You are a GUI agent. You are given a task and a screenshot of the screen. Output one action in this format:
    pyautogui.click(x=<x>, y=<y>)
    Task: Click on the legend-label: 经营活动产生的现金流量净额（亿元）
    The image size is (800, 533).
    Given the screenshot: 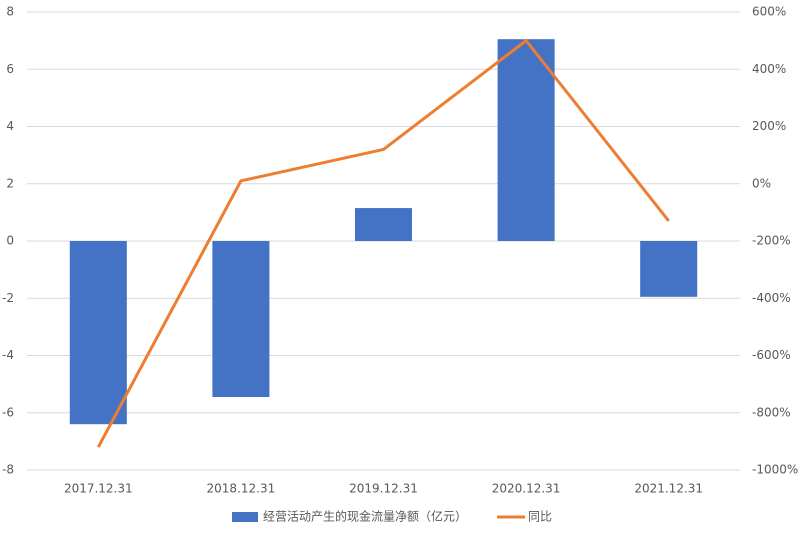 What is the action you would take?
    pyautogui.click(x=365, y=516)
    